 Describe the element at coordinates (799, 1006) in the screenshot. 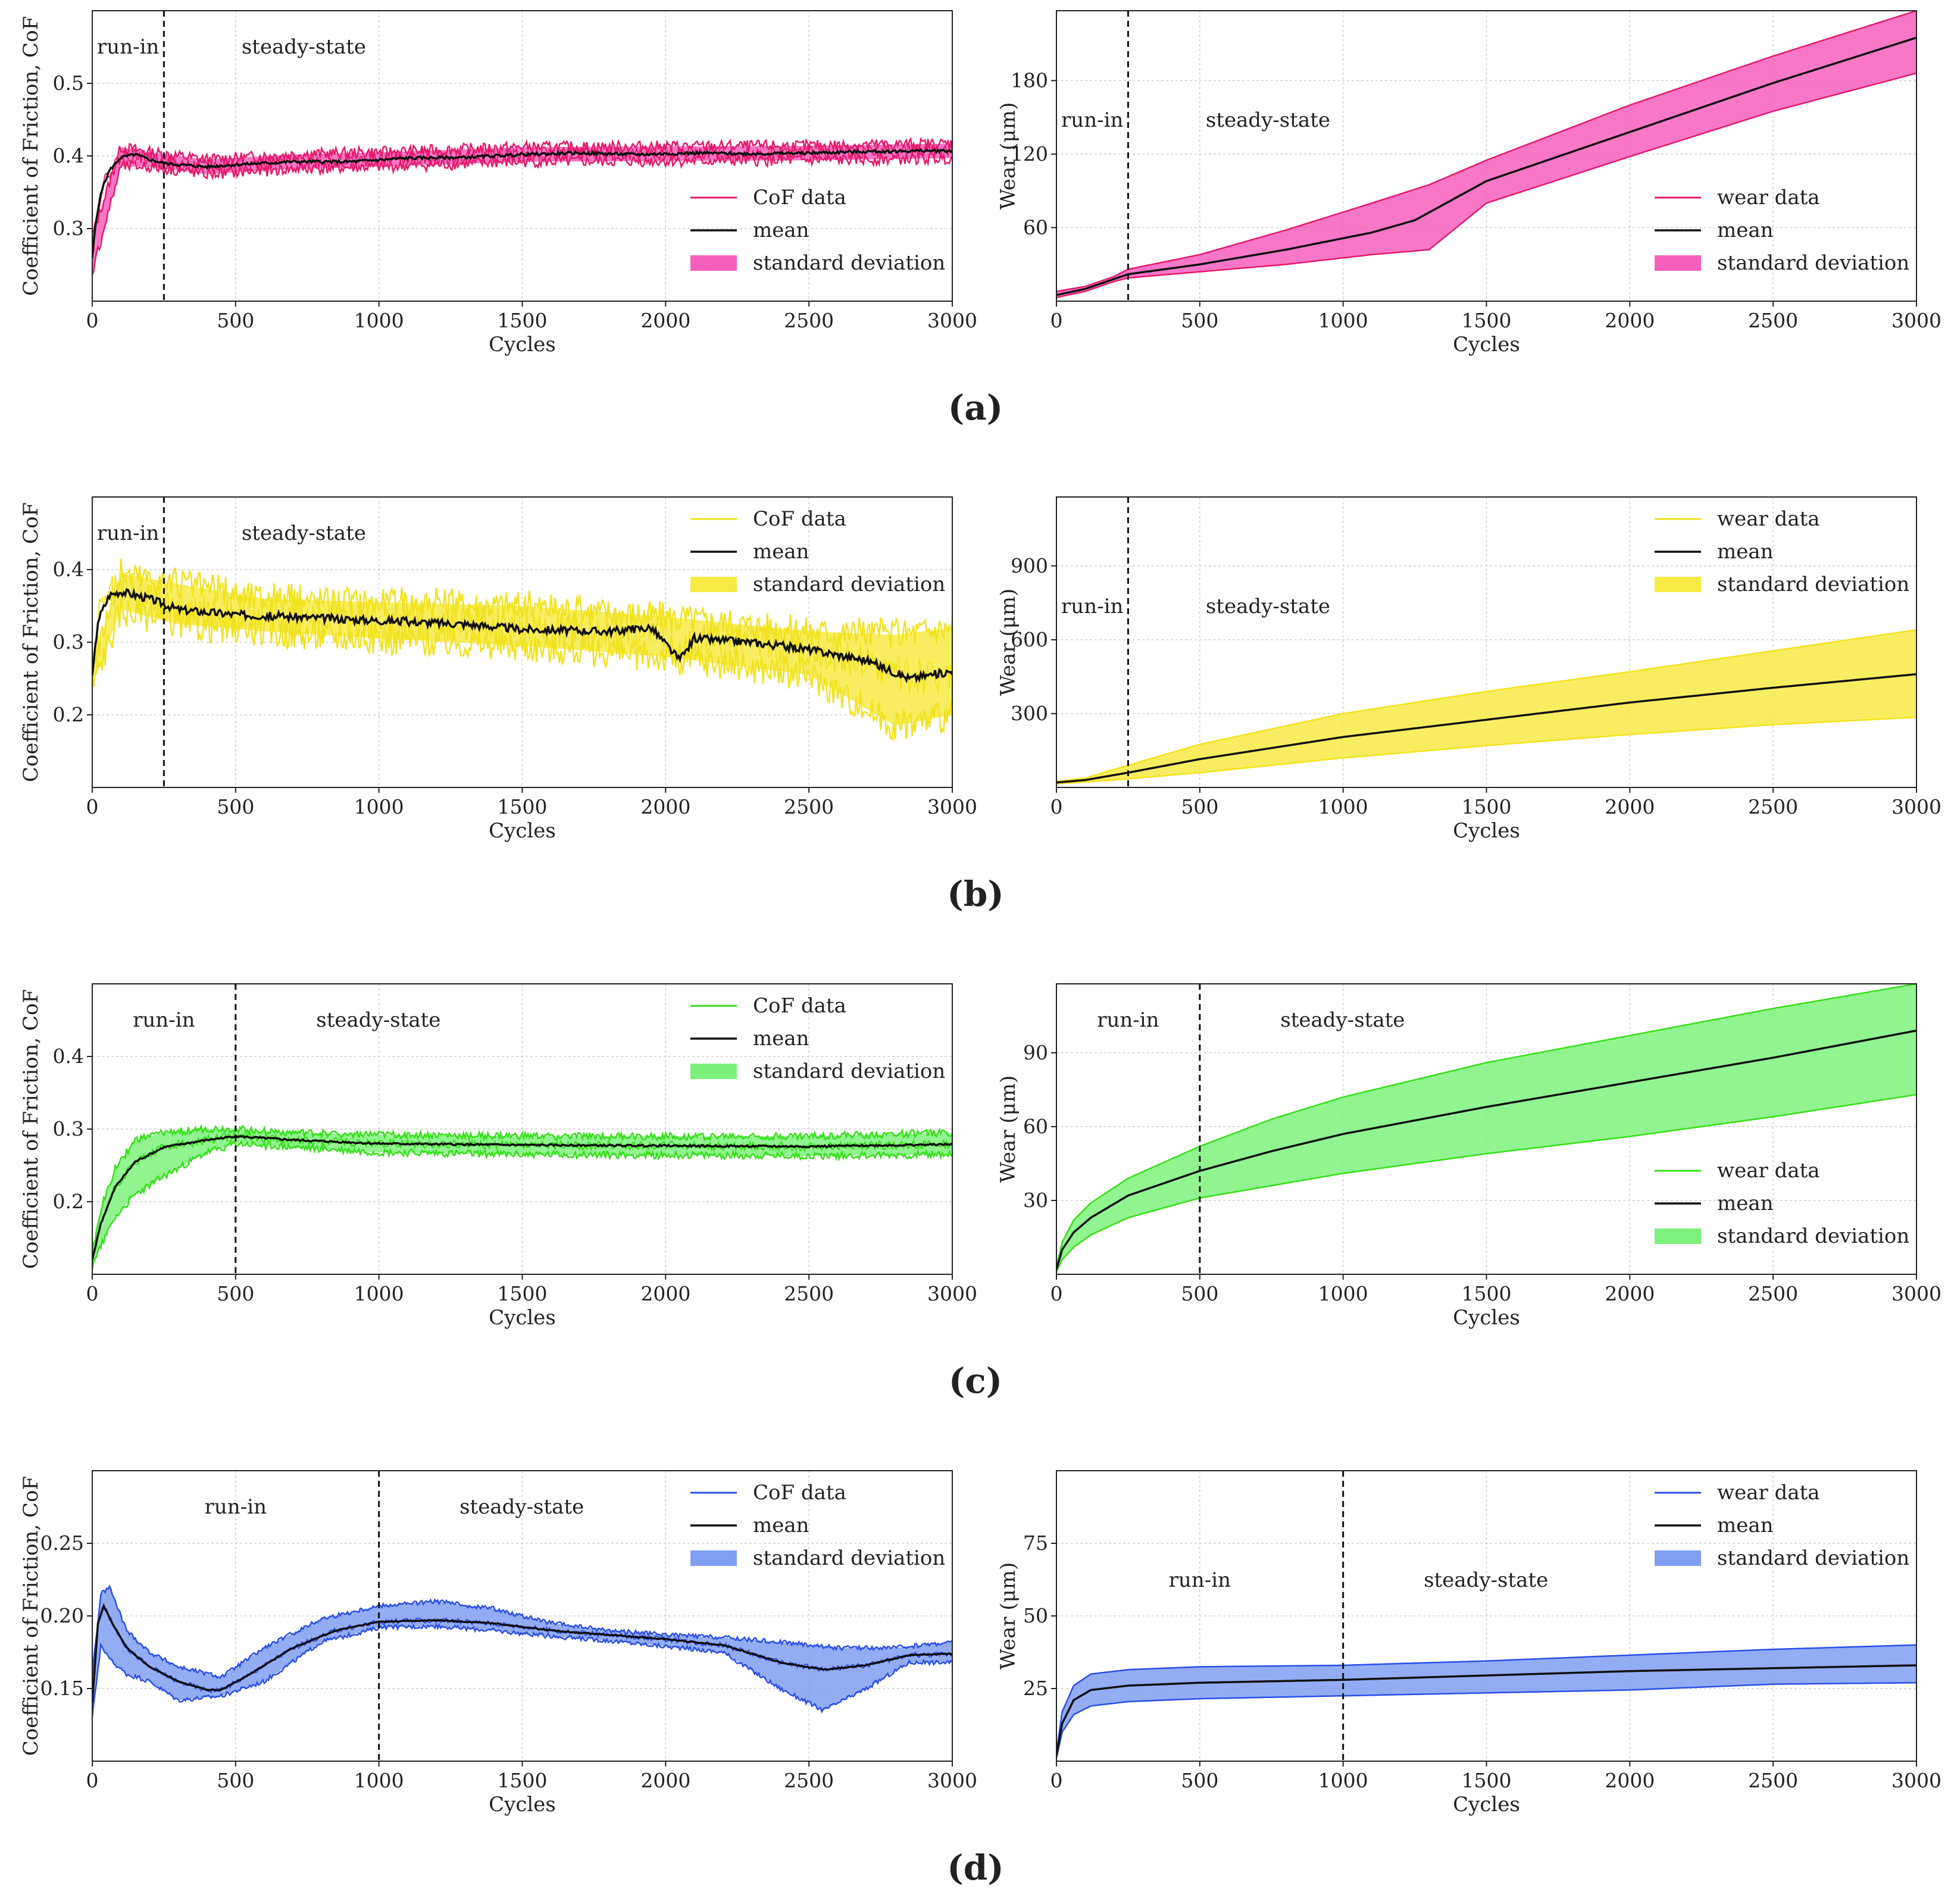

I see `legend-label-data: CoF data` at that location.